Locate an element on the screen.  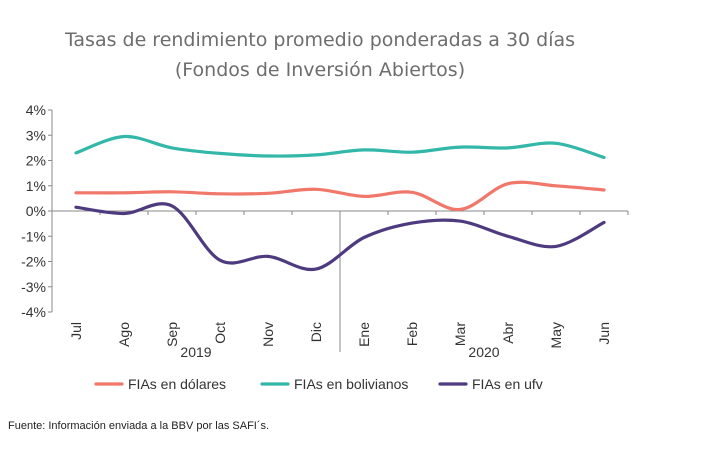
y-tick-label: -4% is located at coordinates (33, 312).